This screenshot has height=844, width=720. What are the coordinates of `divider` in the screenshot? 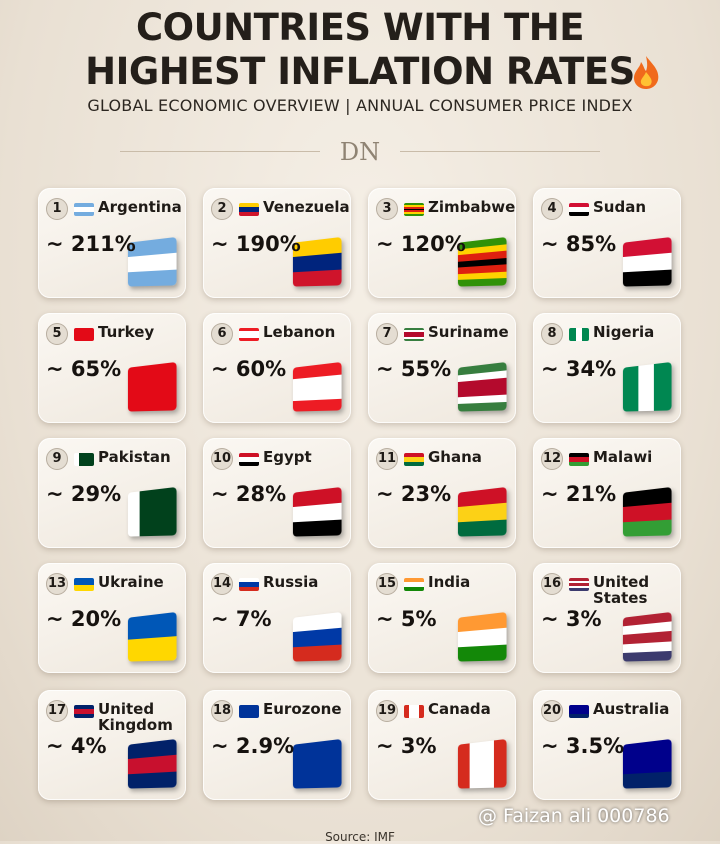 It's located at (500, 151).